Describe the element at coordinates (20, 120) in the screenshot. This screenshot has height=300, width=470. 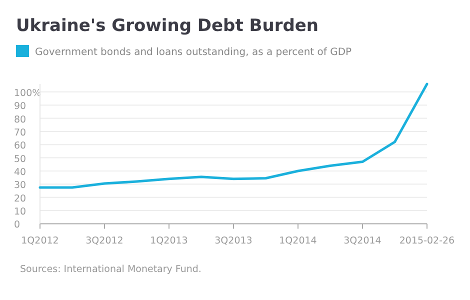
I see `y-tick-label: 80` at that location.